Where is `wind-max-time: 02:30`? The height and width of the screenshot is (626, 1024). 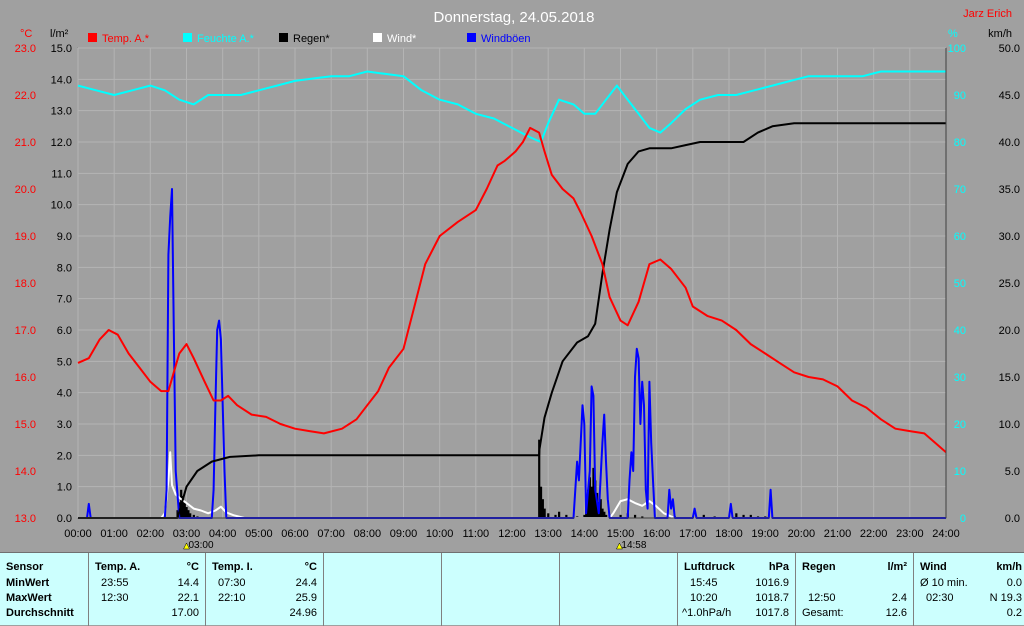
wind-max-time: 02:30 is located at coordinates (940, 598).